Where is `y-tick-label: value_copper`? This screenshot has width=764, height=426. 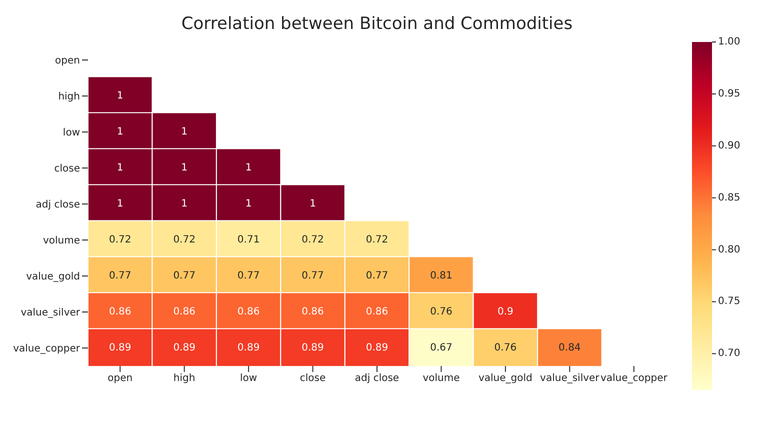 y-tick-label: value_copper is located at coordinates (47, 349).